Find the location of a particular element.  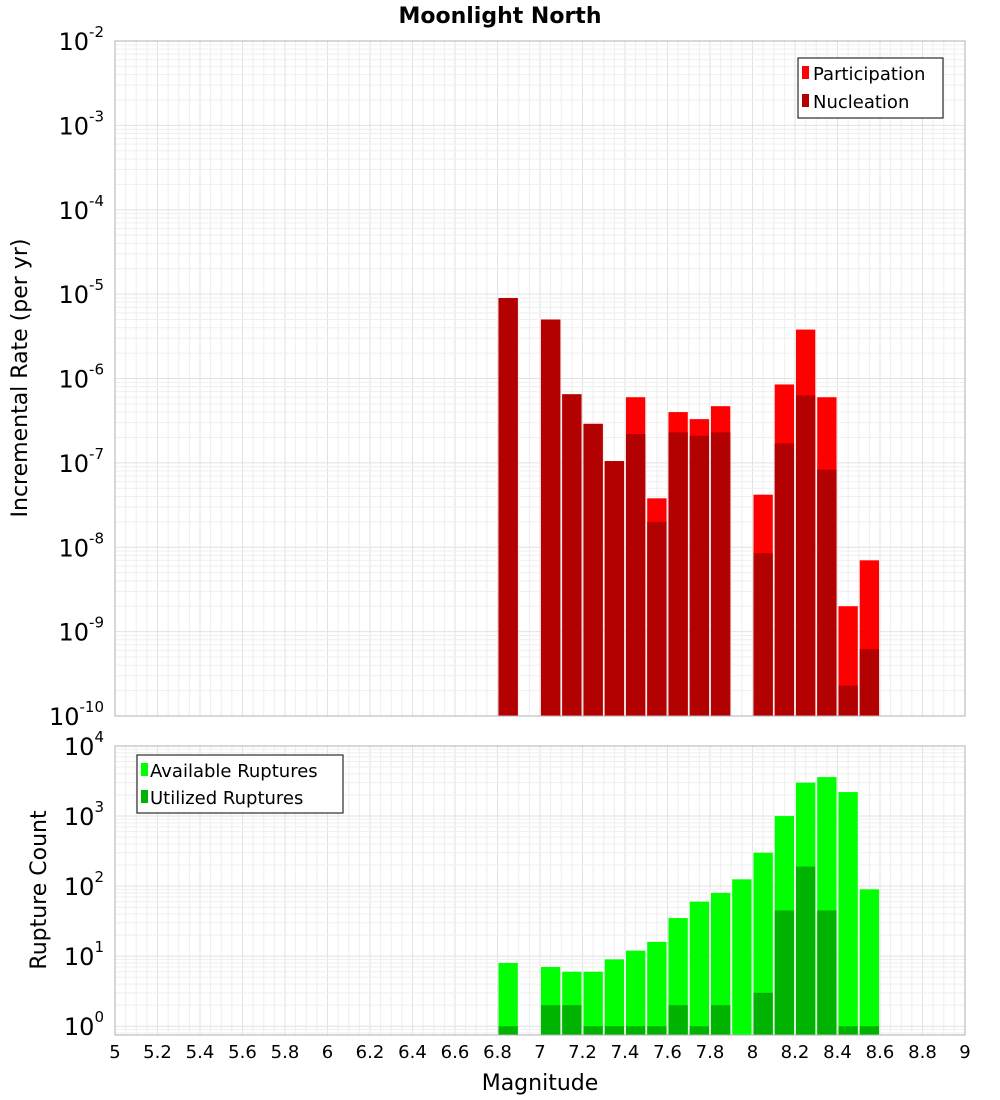

x-tick-label: 8.2 is located at coordinates (795, 1052).